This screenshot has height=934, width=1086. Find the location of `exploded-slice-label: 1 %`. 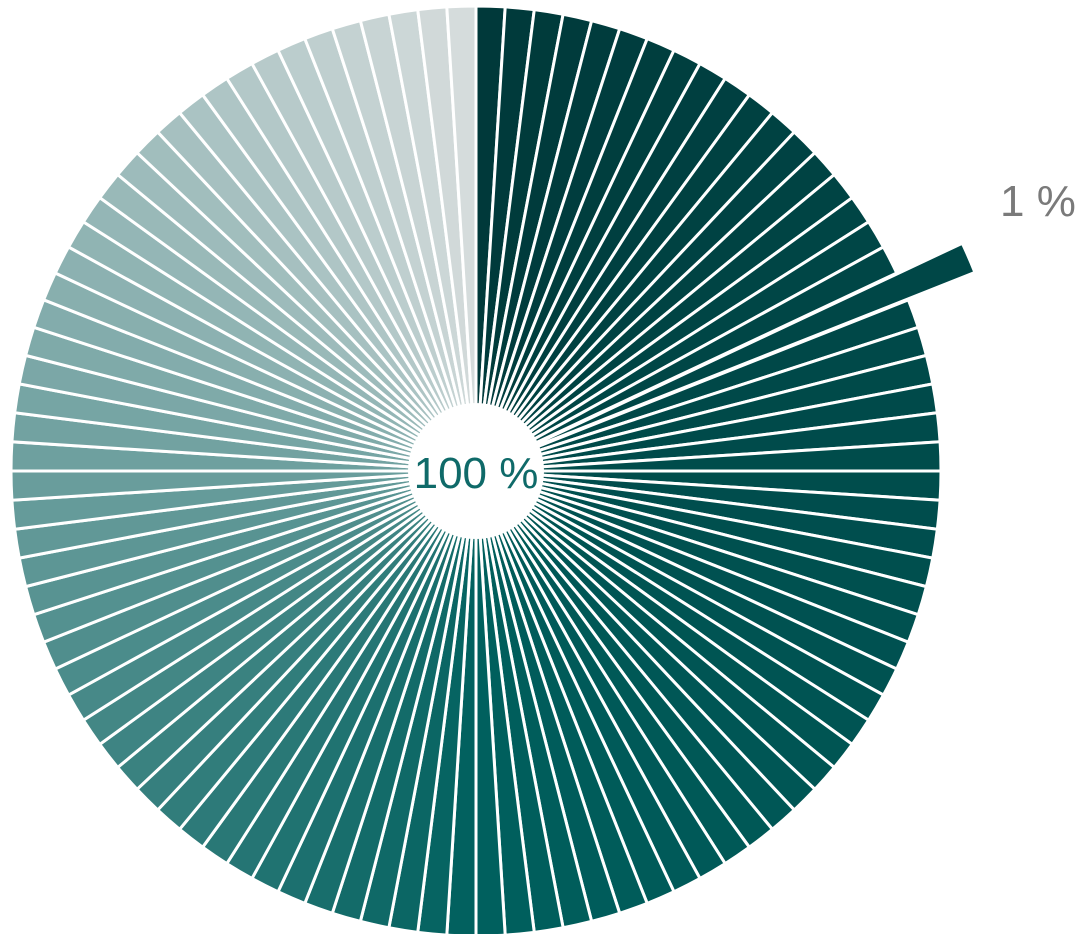

exploded-slice-label: 1 % is located at coordinates (1038, 201).